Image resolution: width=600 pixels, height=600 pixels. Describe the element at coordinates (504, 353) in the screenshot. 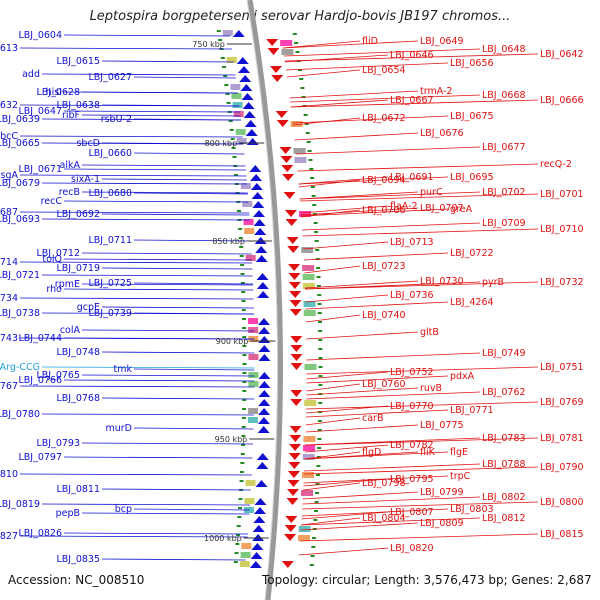

I see `right-gene-label: LBJ_0749` at that location.